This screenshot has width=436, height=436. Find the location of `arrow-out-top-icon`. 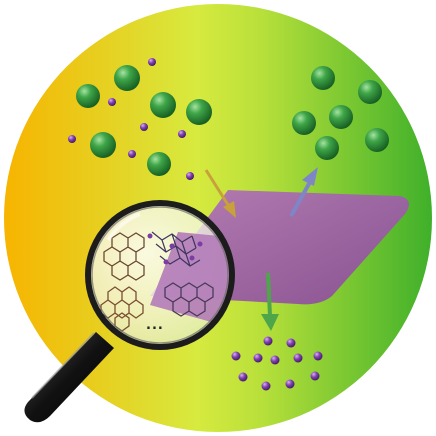

arrow-out-top-icon is located at coordinates (303, 192).